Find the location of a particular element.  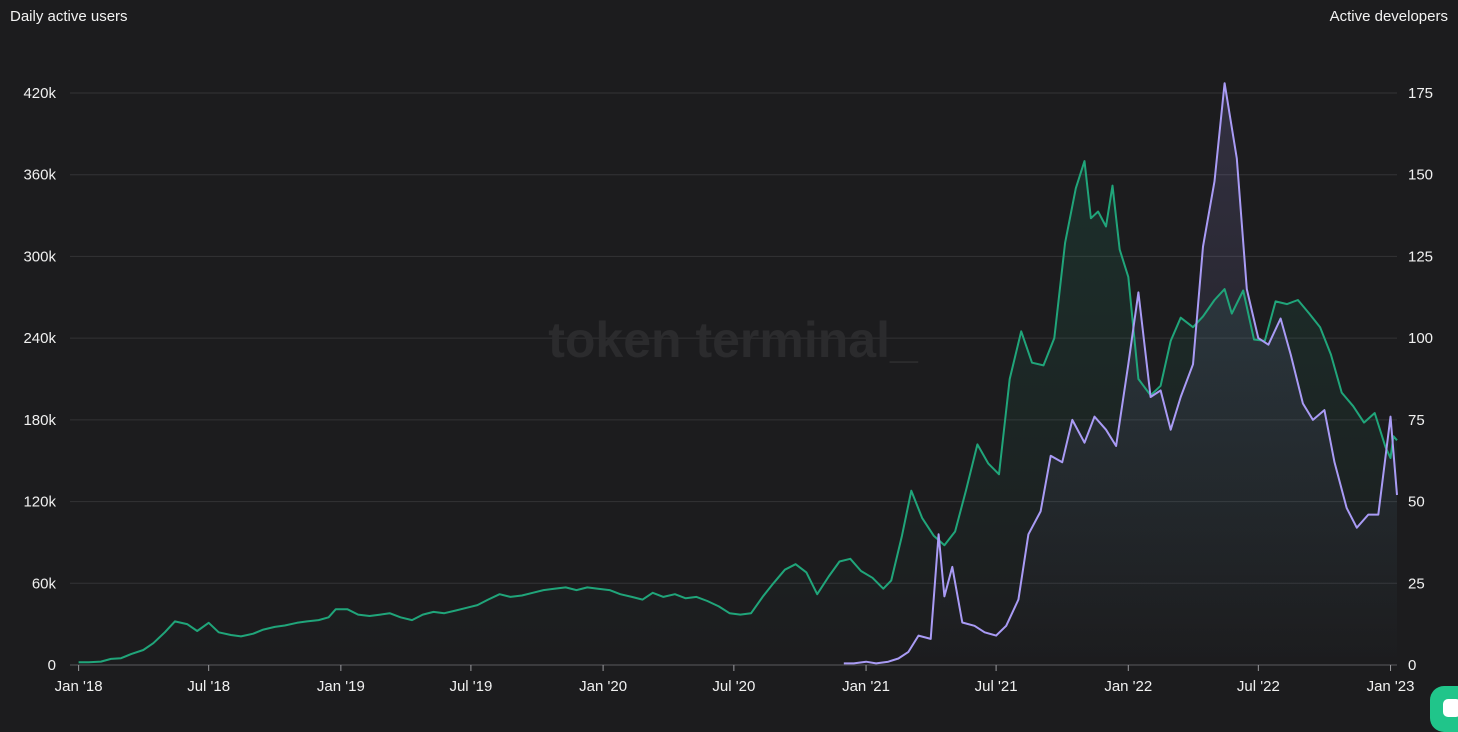

x-tick-label: Jan '21 is located at coordinates (866, 686).